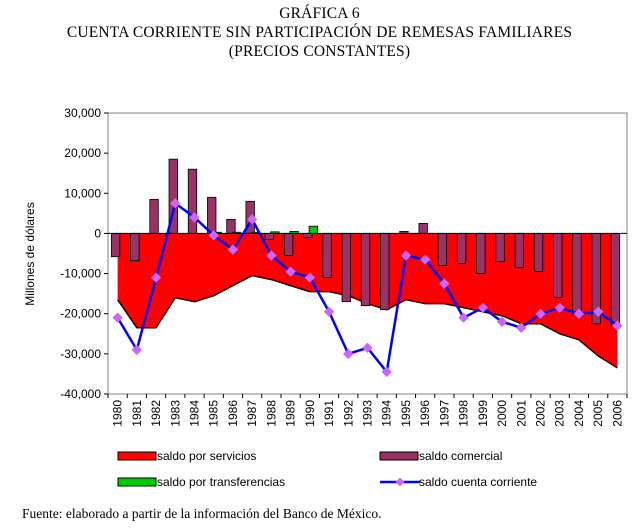  What do you see at coordinates (290, 271) in the screenshot?
I see `marker-saldo-cuenta-corriente-1989` at bounding box center [290, 271].